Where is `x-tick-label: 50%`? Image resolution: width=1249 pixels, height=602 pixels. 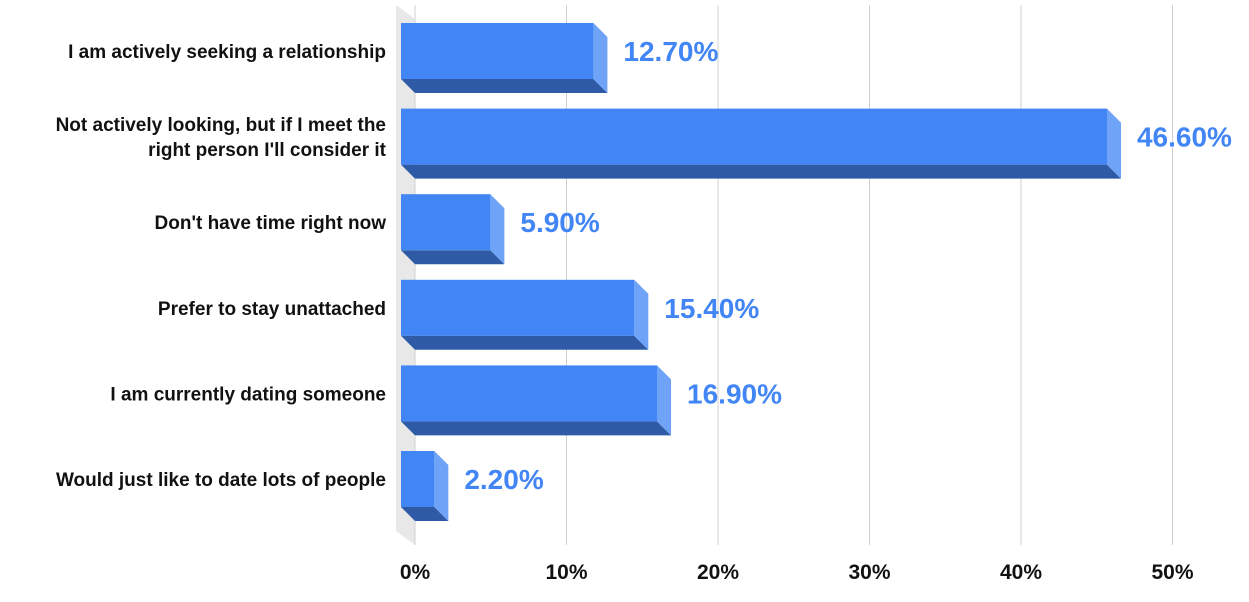 x-tick-label: 50% is located at coordinates (1172, 572).